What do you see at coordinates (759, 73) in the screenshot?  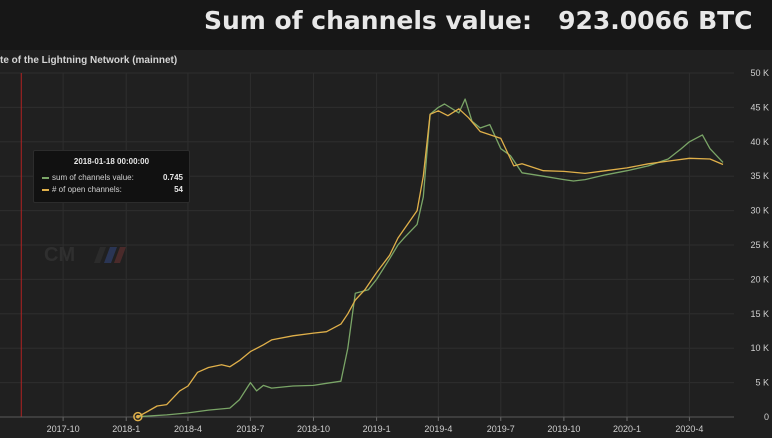 I see `y-tick-label: 50 K` at bounding box center [759, 73].